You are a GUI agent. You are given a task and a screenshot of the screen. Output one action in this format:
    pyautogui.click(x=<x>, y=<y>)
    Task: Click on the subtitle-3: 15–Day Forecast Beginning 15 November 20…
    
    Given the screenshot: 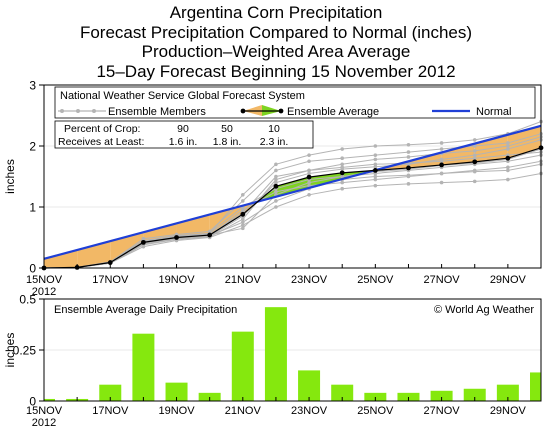 What is the action you would take?
    pyautogui.click(x=276, y=71)
    